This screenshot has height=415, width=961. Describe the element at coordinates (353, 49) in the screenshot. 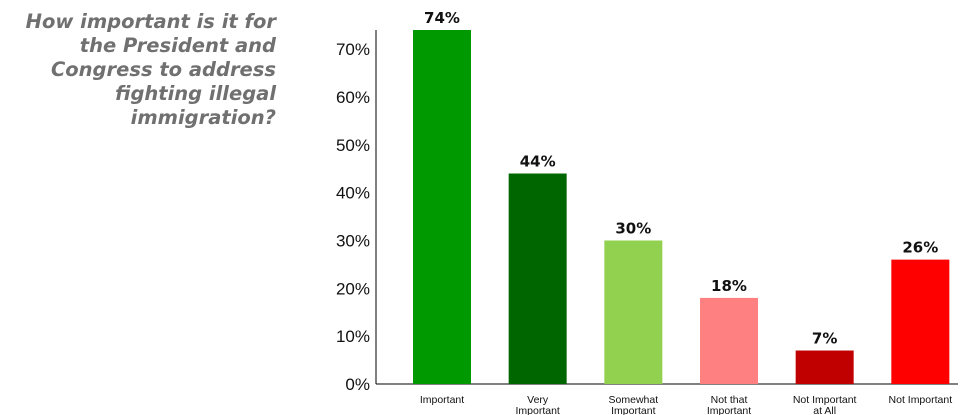

I see `y-tick-label: 70%` at that location.